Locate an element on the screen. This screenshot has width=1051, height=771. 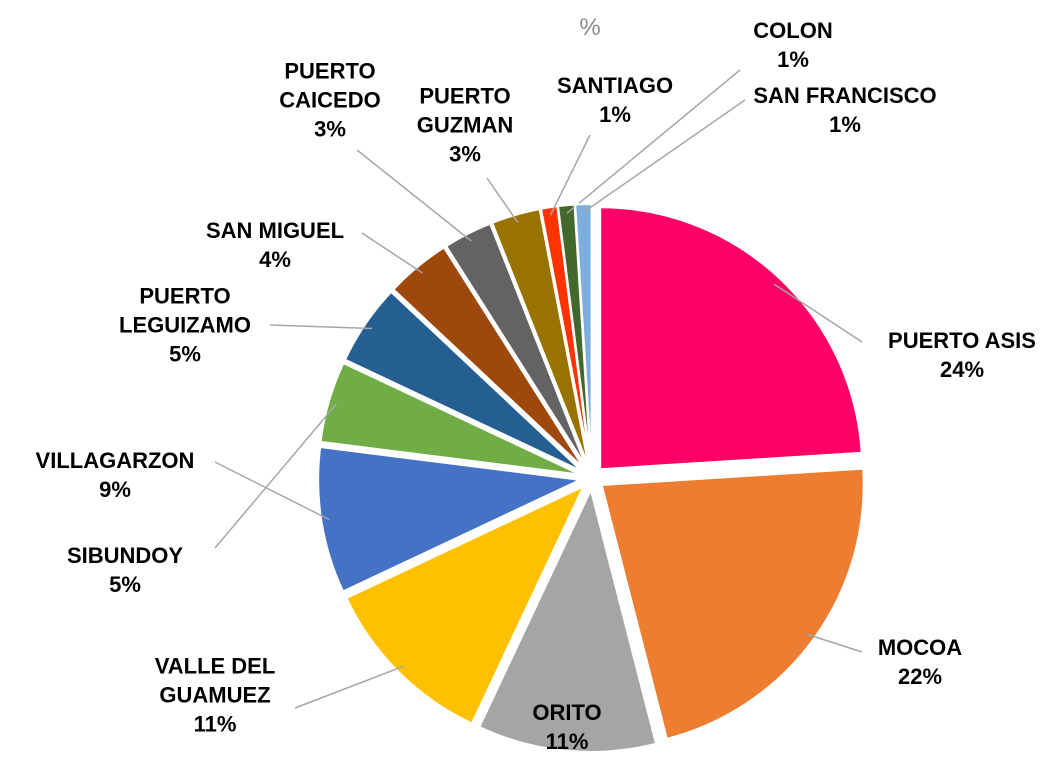
data-label: PUERTO ASIS 24% is located at coordinates (956, 355).